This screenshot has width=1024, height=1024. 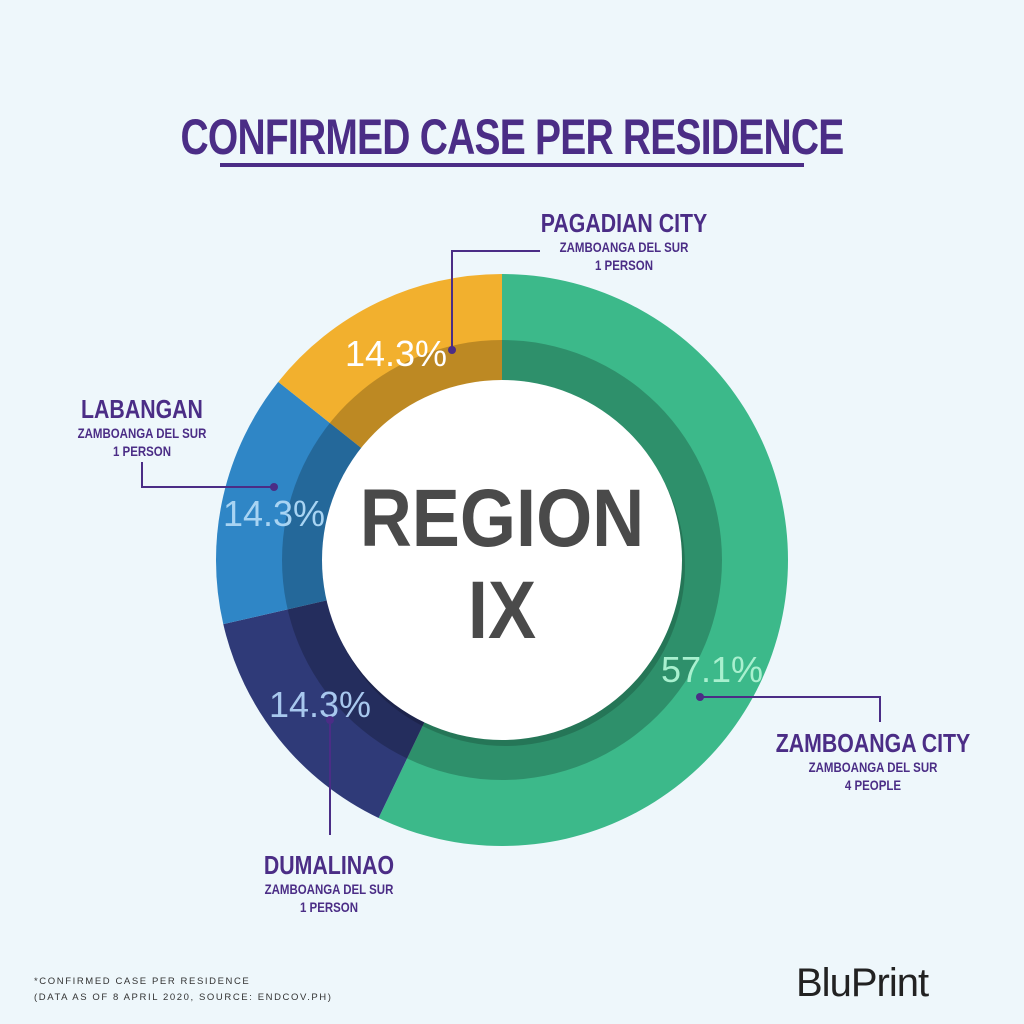 I want to click on slice-count: 4 PEOPLE, so click(x=873, y=785).